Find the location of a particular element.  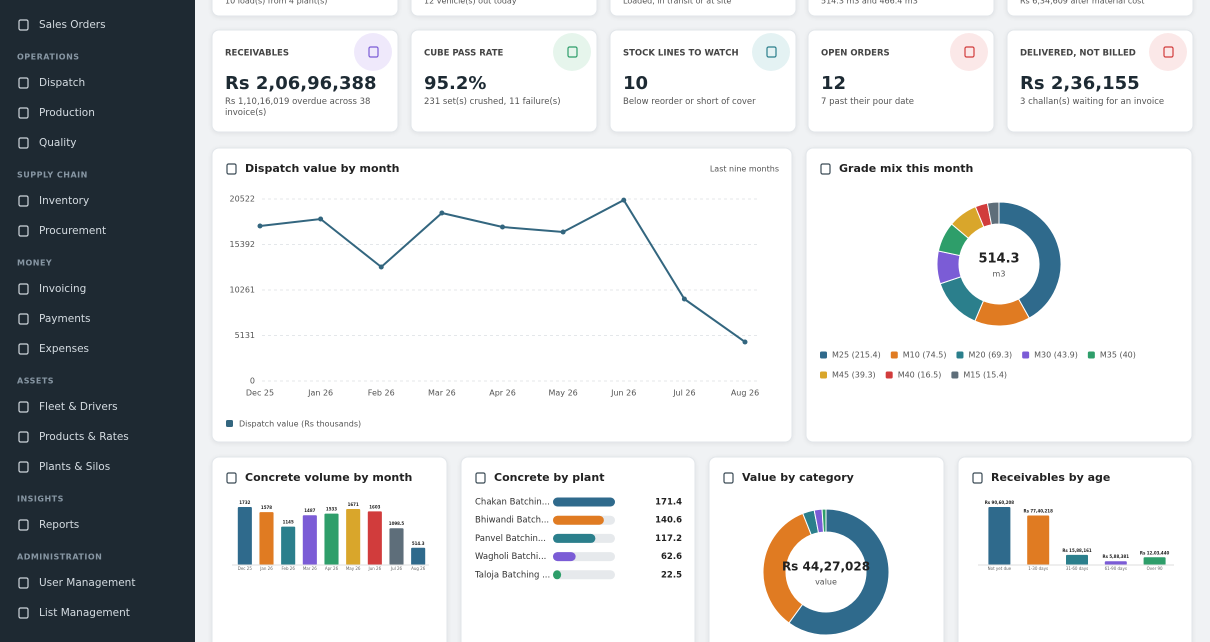

kpi-sub: 7 past their pour date is located at coordinates (868, 102).